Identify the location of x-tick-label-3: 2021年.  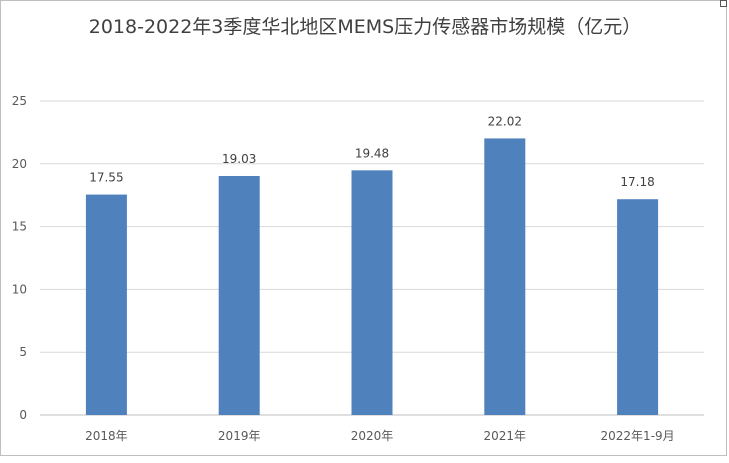
(505, 436).